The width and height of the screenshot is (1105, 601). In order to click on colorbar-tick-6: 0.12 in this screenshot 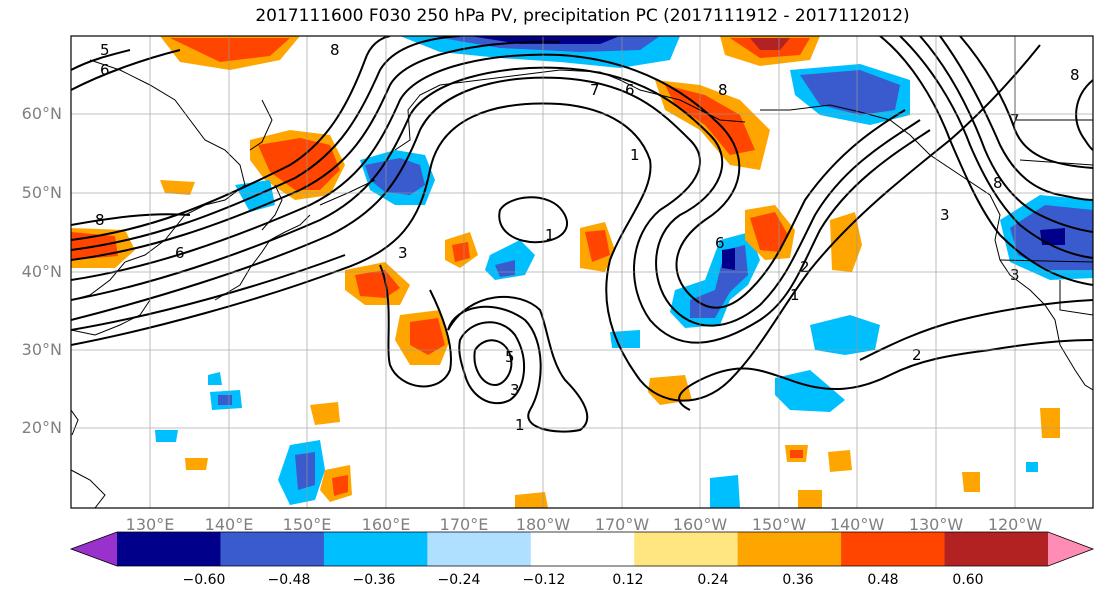, I will do `click(628, 580)`.